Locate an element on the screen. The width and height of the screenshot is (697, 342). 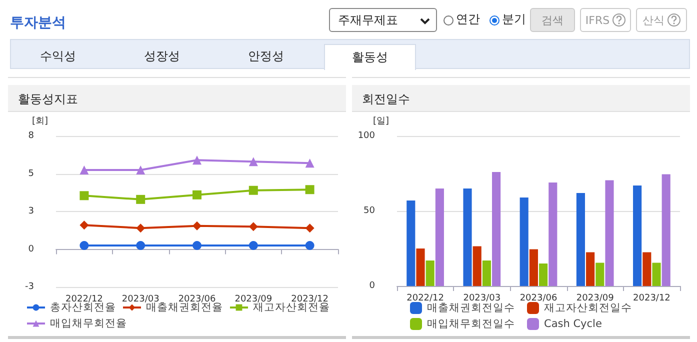
x-tick-label: 2022/12 is located at coordinates (425, 299).